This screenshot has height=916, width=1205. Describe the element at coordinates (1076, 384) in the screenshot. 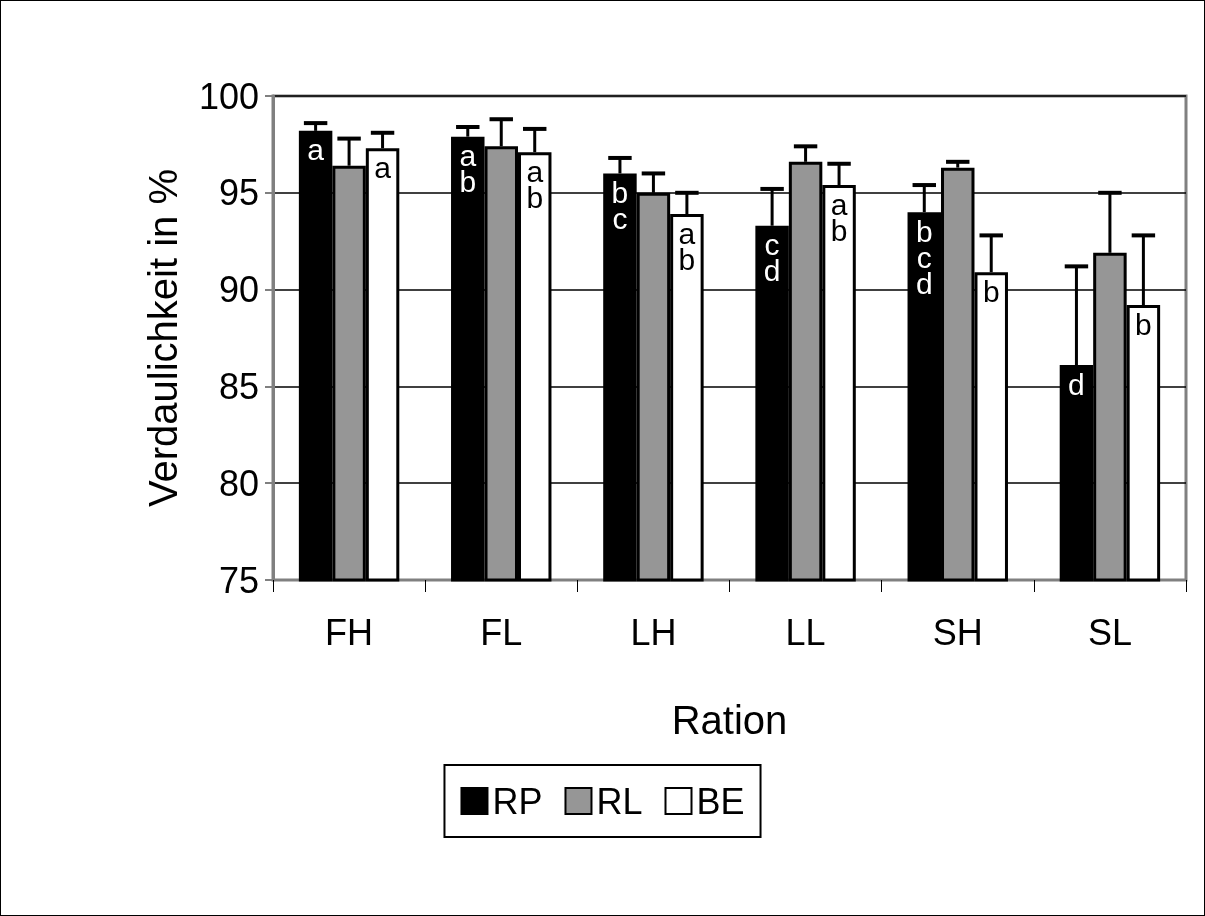

I see `data-label: d` at that location.